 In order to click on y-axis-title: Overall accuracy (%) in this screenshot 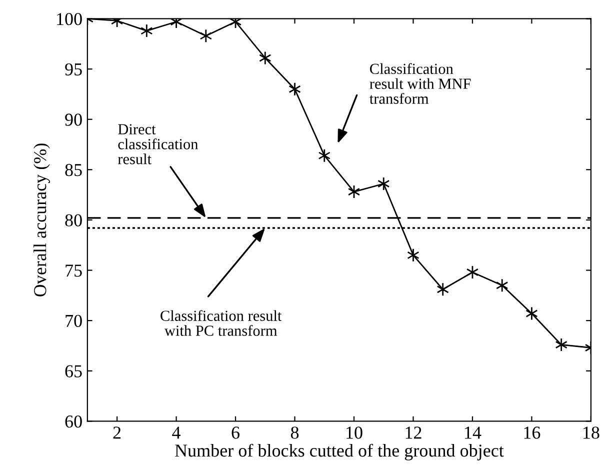, I will do `click(42, 220)`.